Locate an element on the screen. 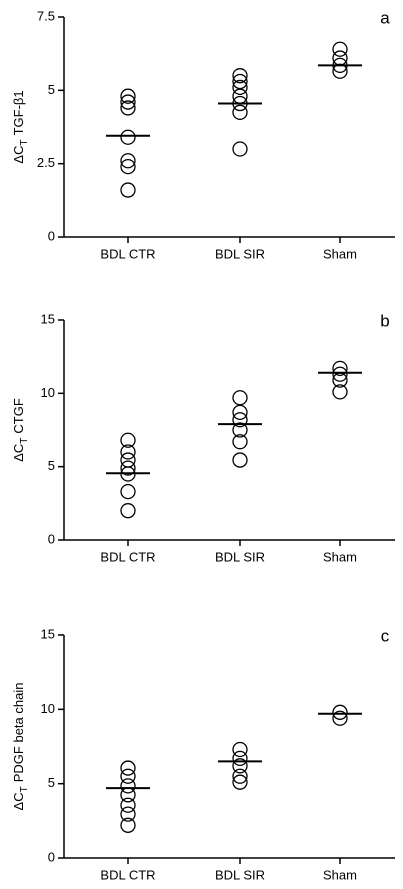 This screenshot has width=403, height=889. panel-label: c is located at coordinates (385, 635).